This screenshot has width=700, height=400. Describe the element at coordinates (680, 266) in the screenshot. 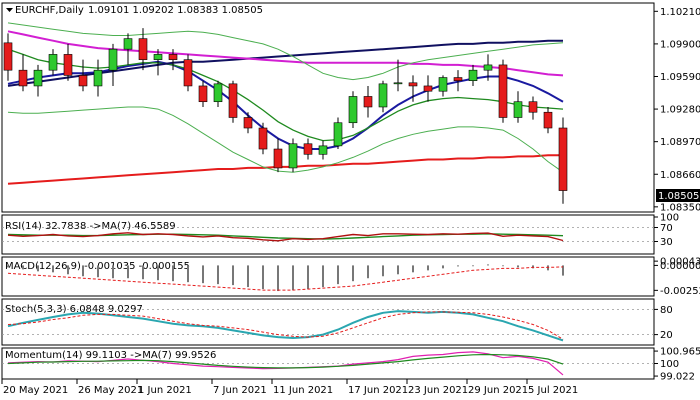

I see `macd-tick-label: 0.000000` at that location.